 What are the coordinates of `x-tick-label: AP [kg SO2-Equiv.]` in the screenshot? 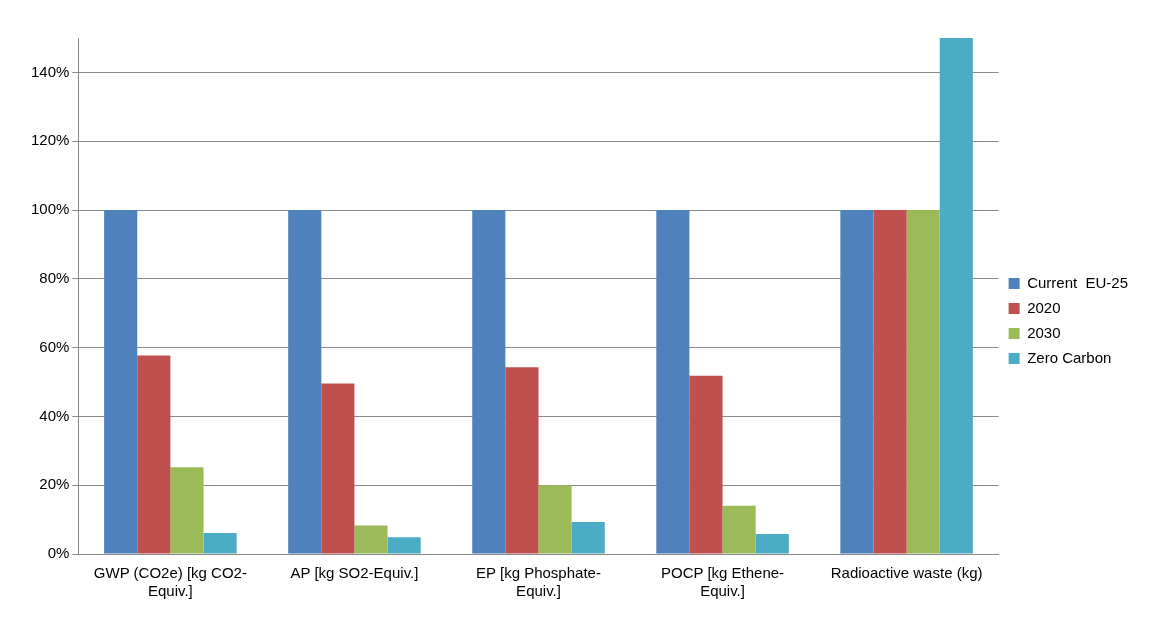 It's located at (354, 573).